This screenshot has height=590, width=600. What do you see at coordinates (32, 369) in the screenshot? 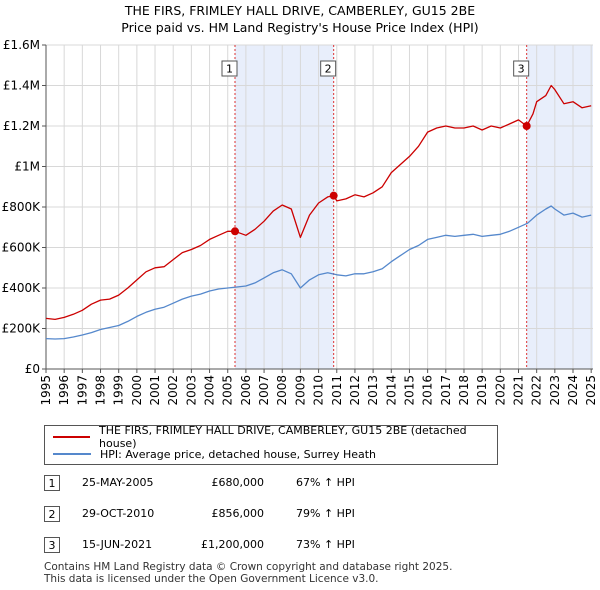
I see `y-tick-label: £0` at bounding box center [32, 369].